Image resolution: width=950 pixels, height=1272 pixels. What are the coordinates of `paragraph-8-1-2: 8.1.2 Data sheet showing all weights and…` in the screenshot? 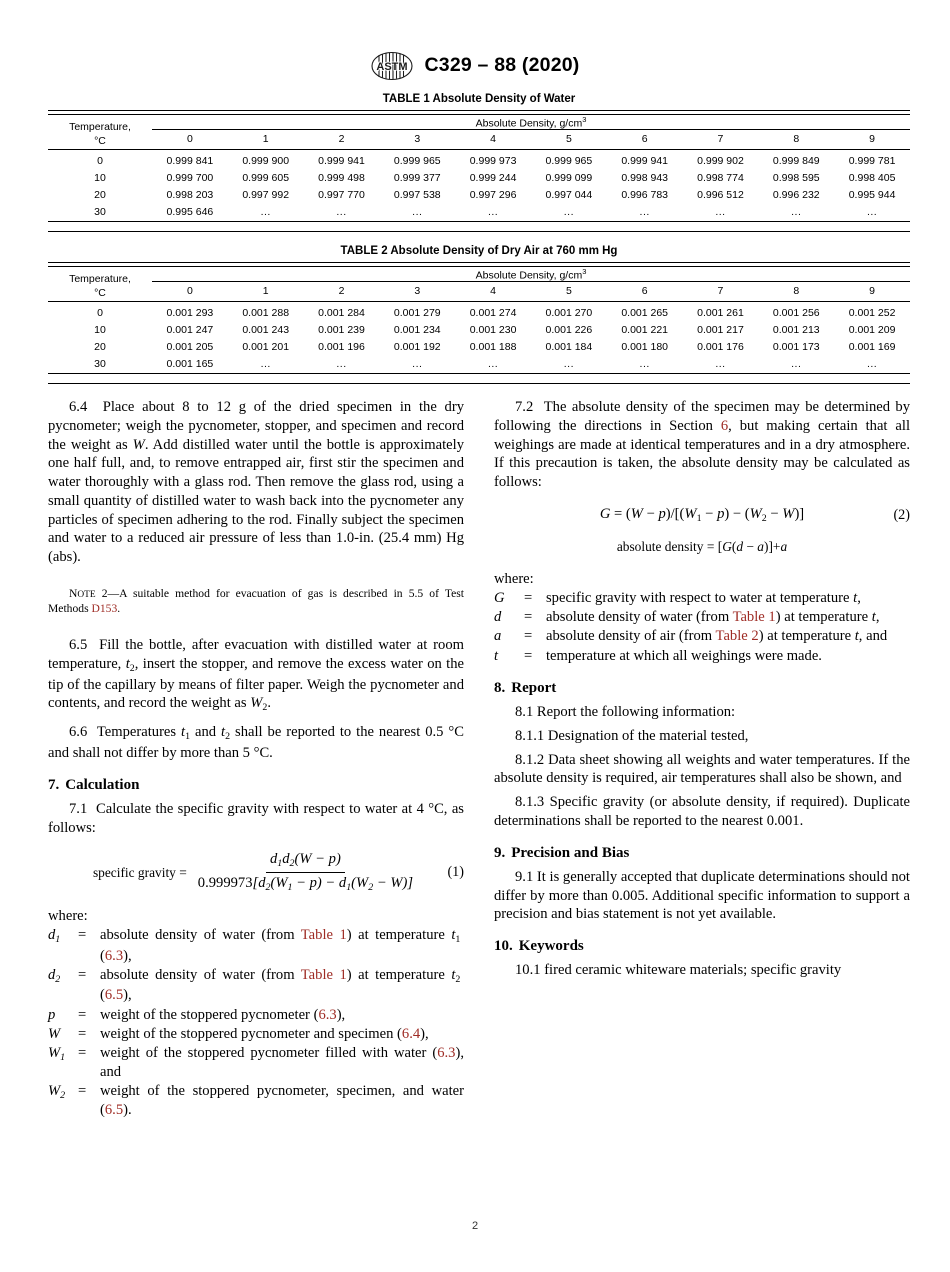 It's located at (702, 769).